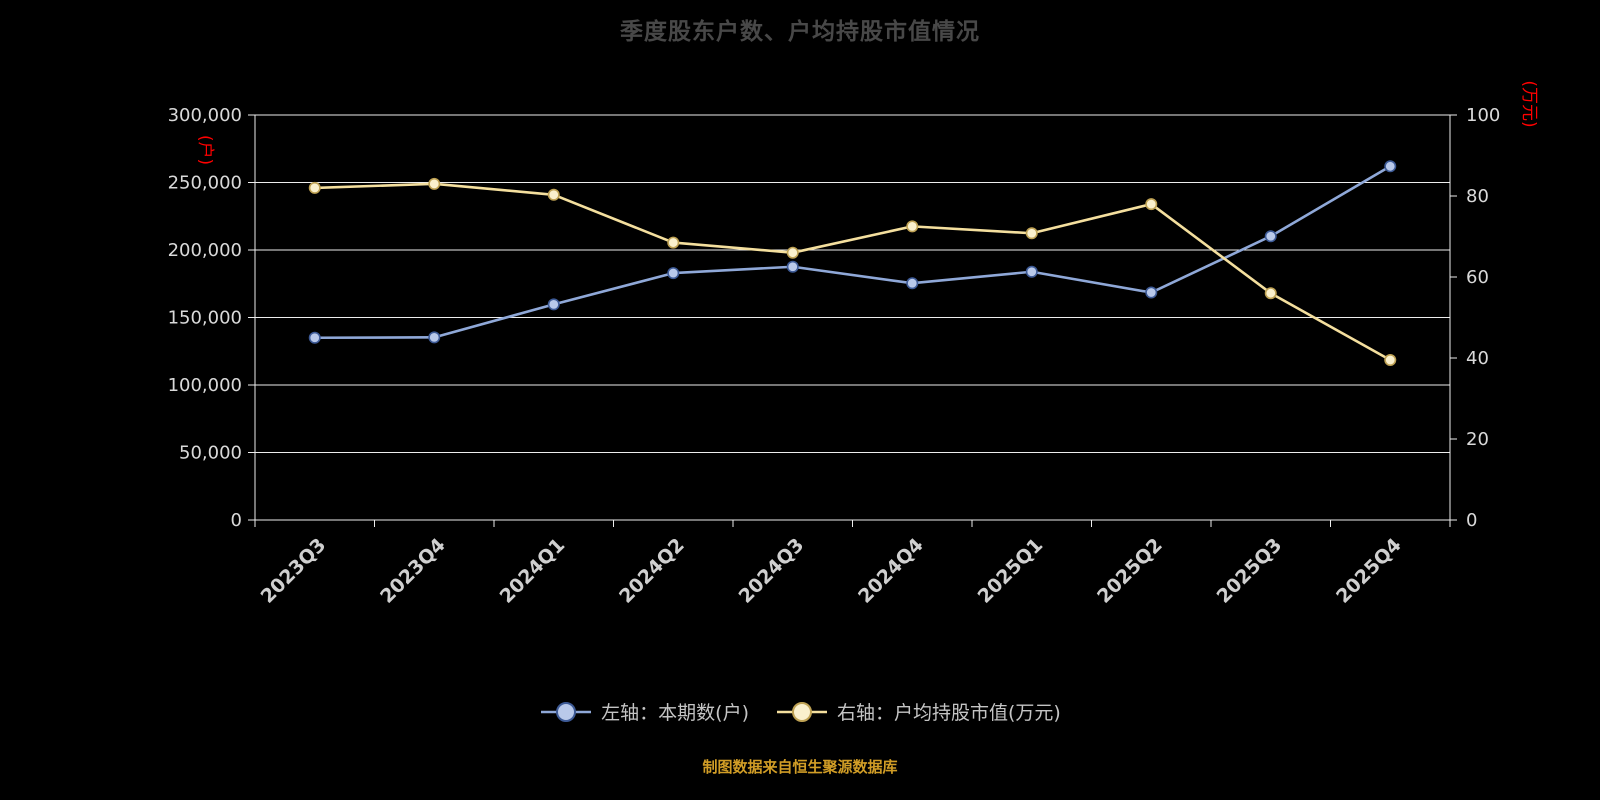 The height and width of the screenshot is (800, 1600). Describe the element at coordinates (294, 571) in the screenshot. I see `x-axis-label: 2023Q3` at that location.